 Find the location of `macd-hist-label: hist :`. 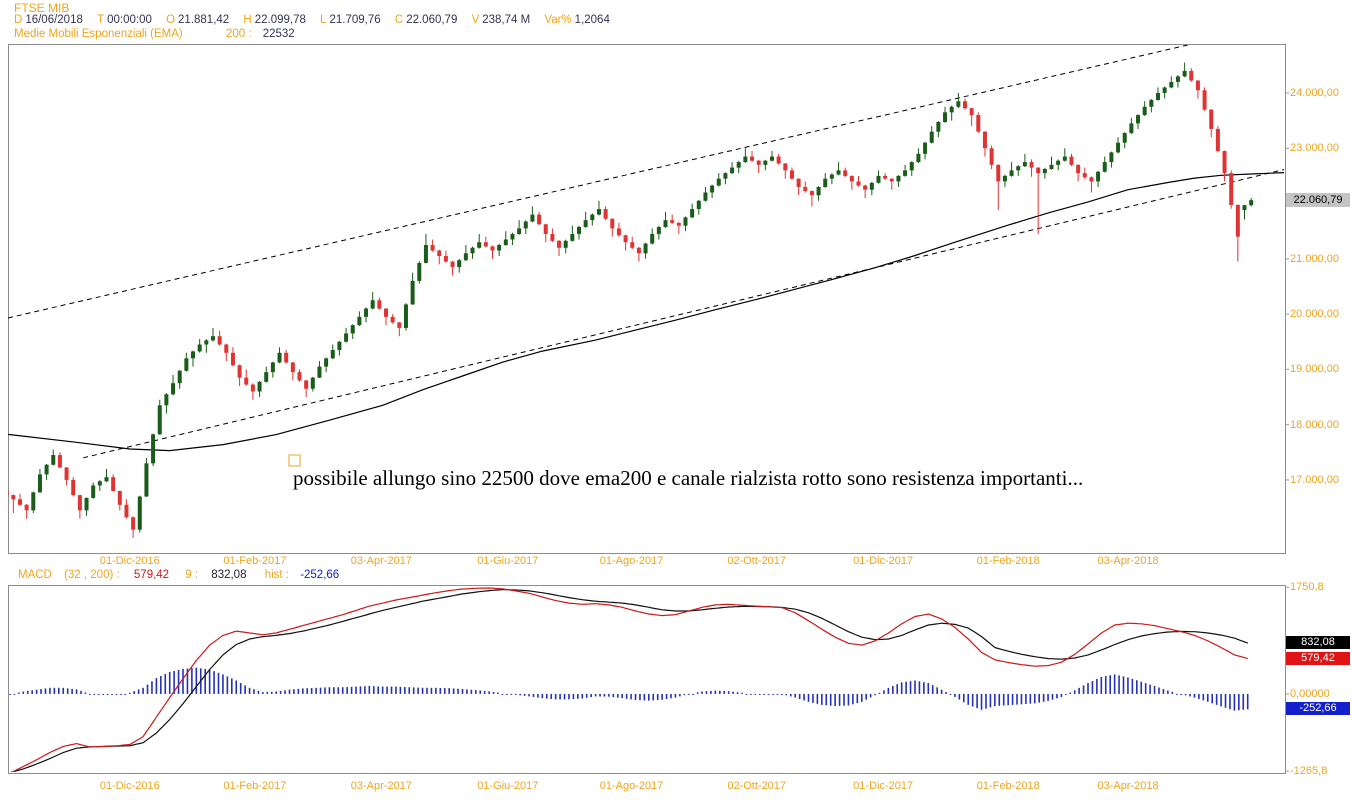

macd-hist-label: hist : is located at coordinates (276, 575).